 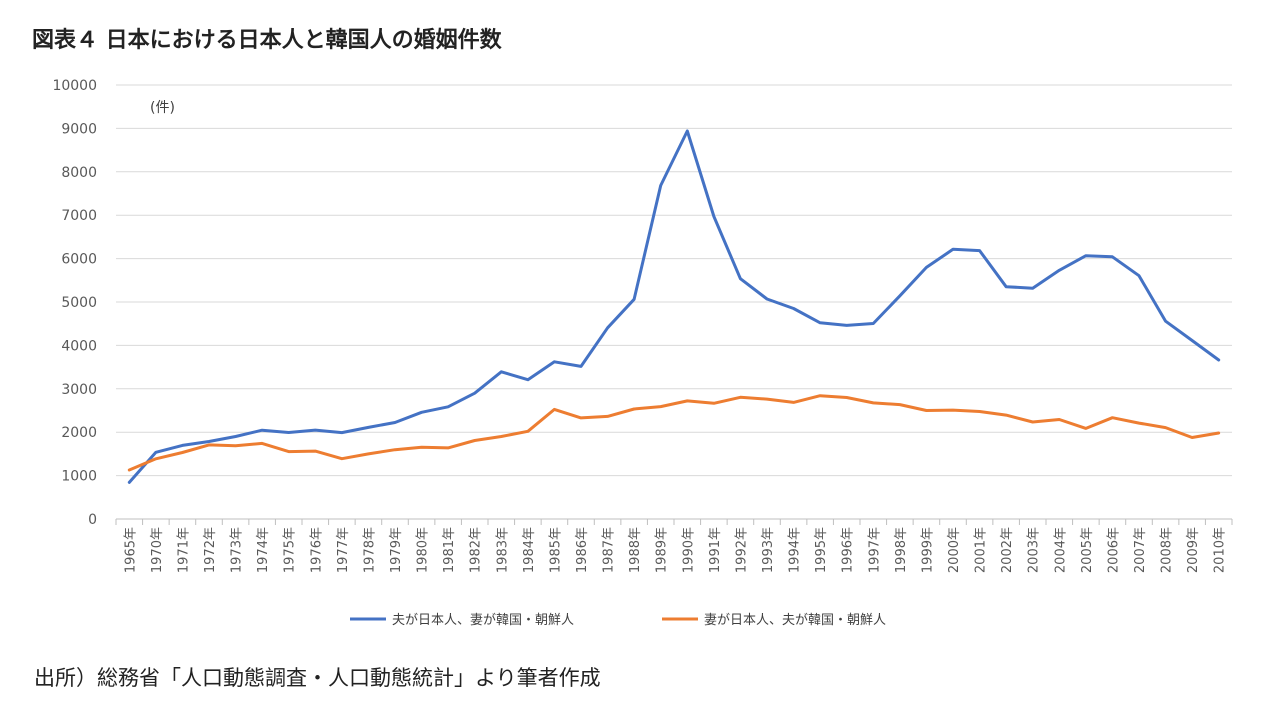 What do you see at coordinates (1167, 550) in the screenshot?
I see `x-tick-label: 2008年` at bounding box center [1167, 550].